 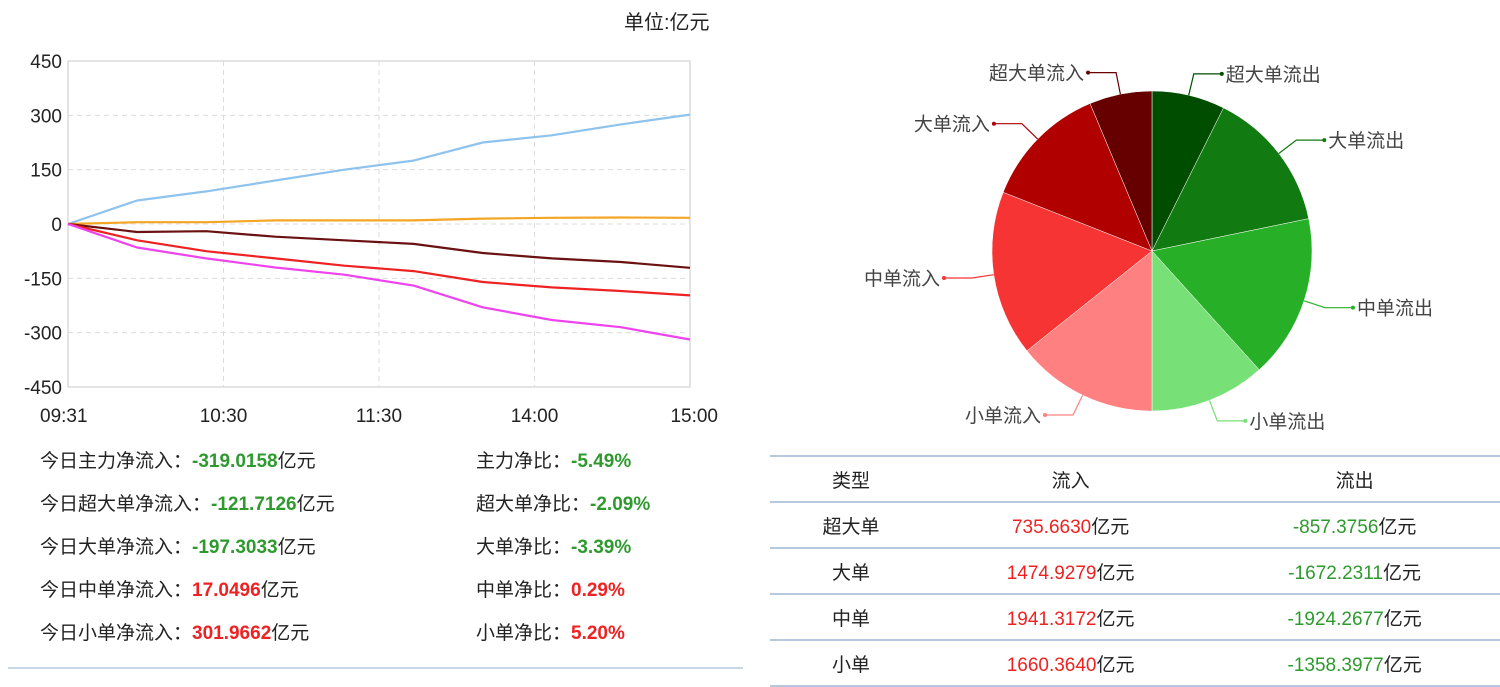 I want to click on cell-inflow: 1474.9279亿元, so click(x=1071, y=571).